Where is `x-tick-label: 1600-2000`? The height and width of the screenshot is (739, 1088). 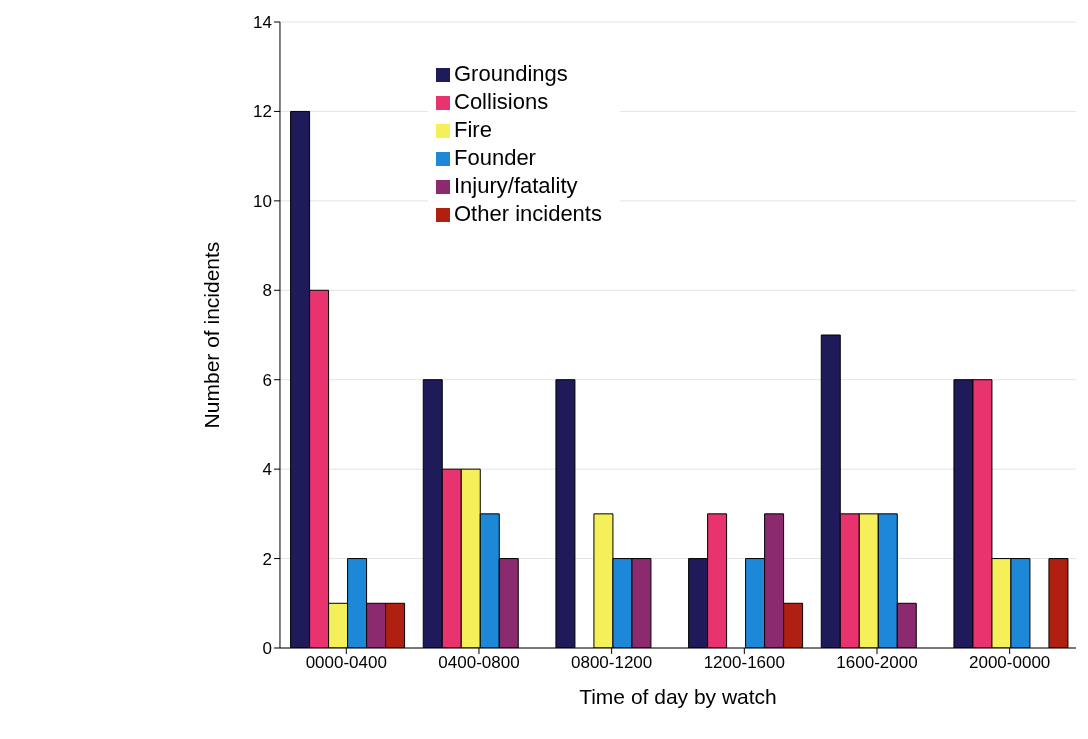
x-tick-label: 1600-2000 is located at coordinates (877, 663).